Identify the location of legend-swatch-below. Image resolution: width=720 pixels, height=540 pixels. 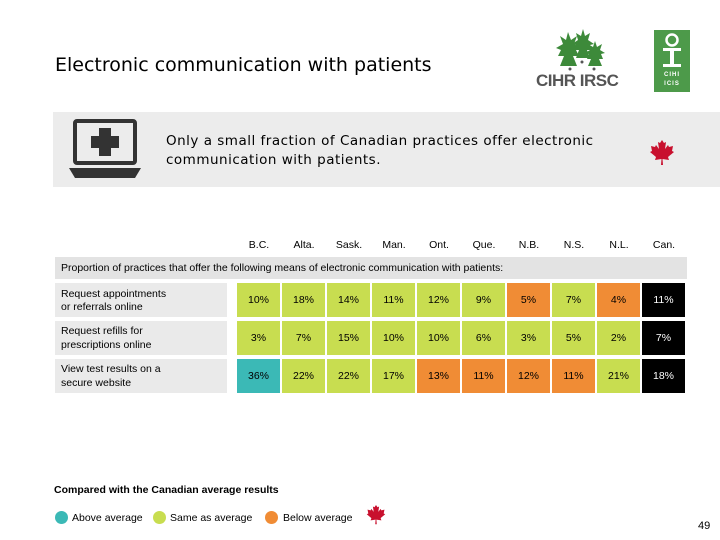
(271, 517).